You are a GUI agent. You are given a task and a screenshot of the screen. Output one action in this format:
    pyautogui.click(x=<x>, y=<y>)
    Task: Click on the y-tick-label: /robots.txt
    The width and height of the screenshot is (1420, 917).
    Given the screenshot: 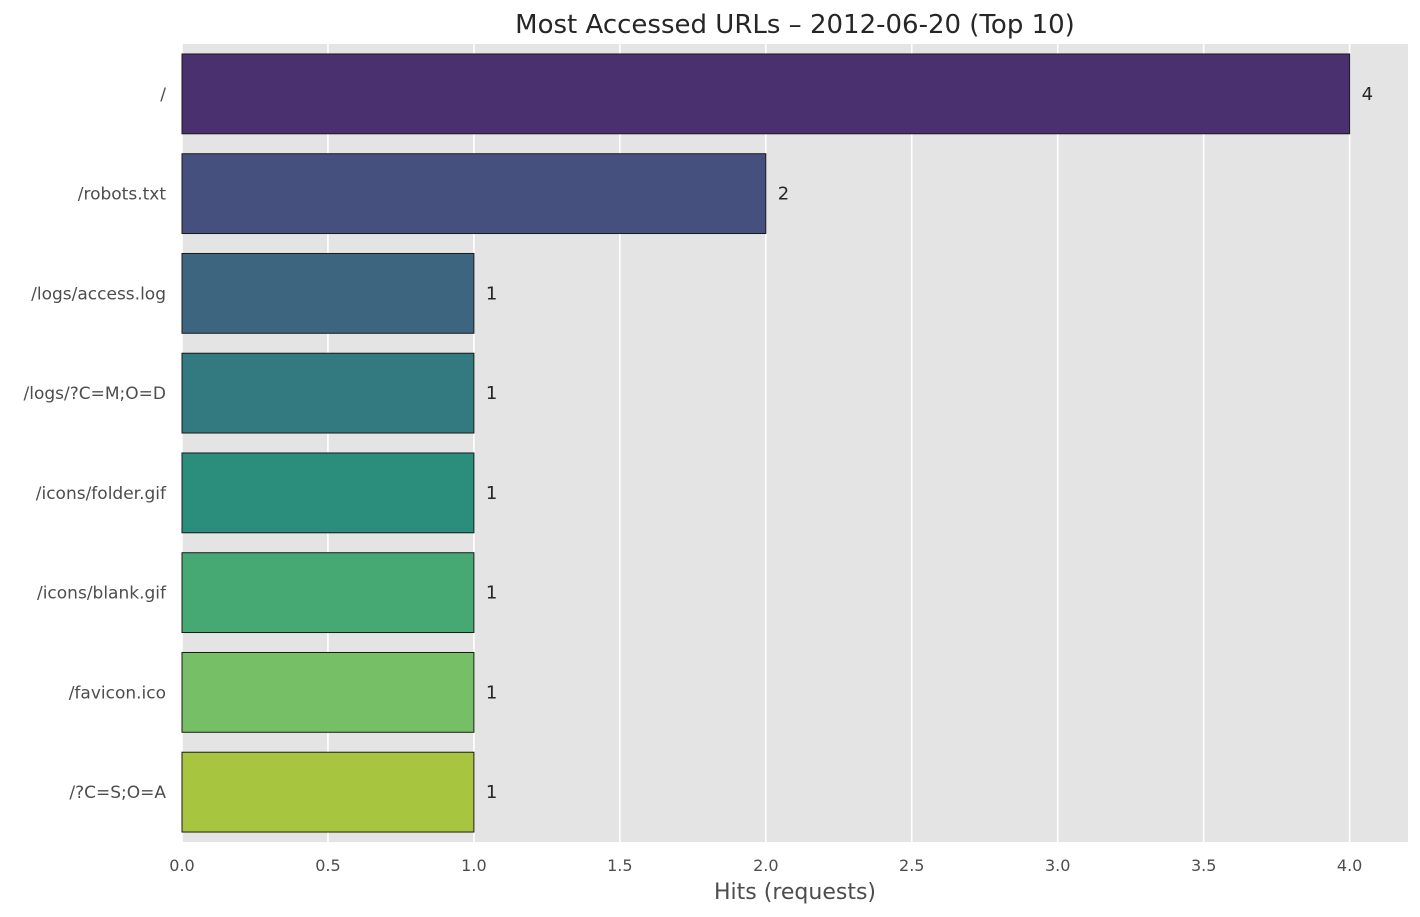 What is the action you would take?
    pyautogui.click(x=122, y=195)
    